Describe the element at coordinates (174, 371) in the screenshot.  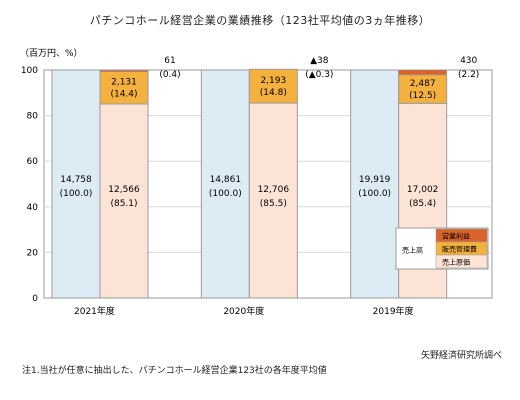
I see `footnote: 注1.当社が任意に抽出した、パチンコホール経営企業123社の各年度平均値` at that location.